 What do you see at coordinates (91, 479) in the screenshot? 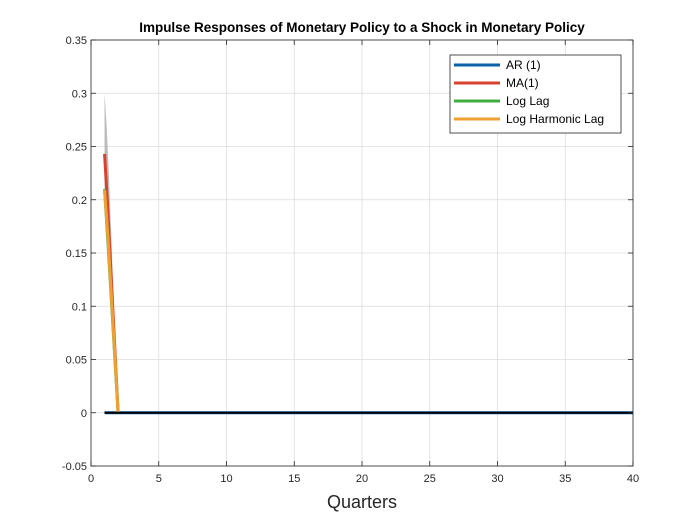
I see `x-tick-label: 0` at bounding box center [91, 479].